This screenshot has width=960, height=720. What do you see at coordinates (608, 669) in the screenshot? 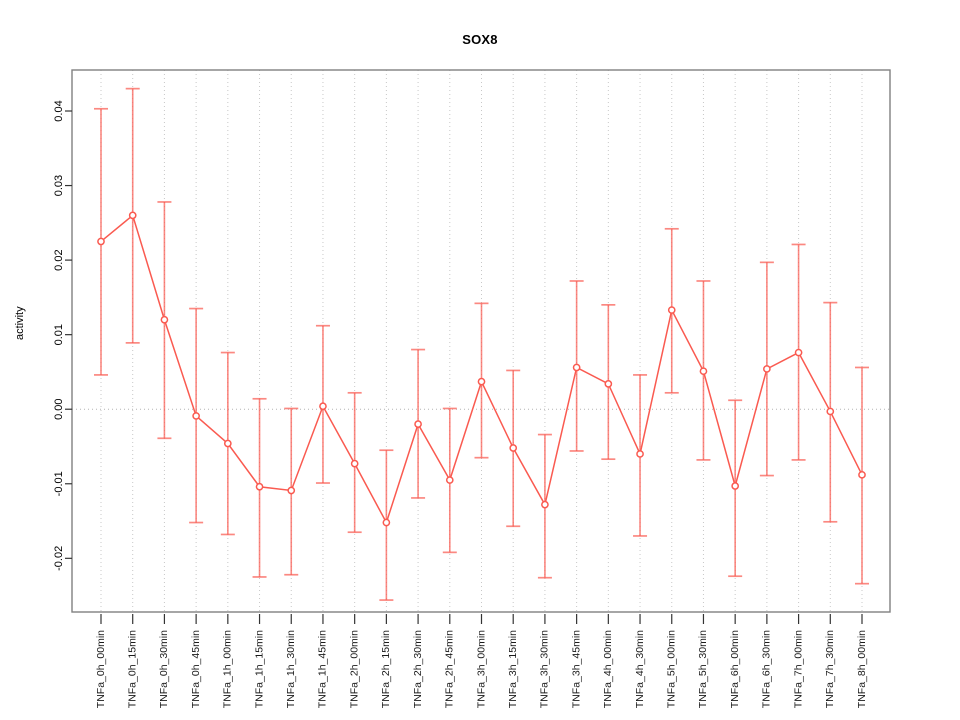
I see `x-axis-tick-label: TNFa_4h_00min` at bounding box center [608, 669].